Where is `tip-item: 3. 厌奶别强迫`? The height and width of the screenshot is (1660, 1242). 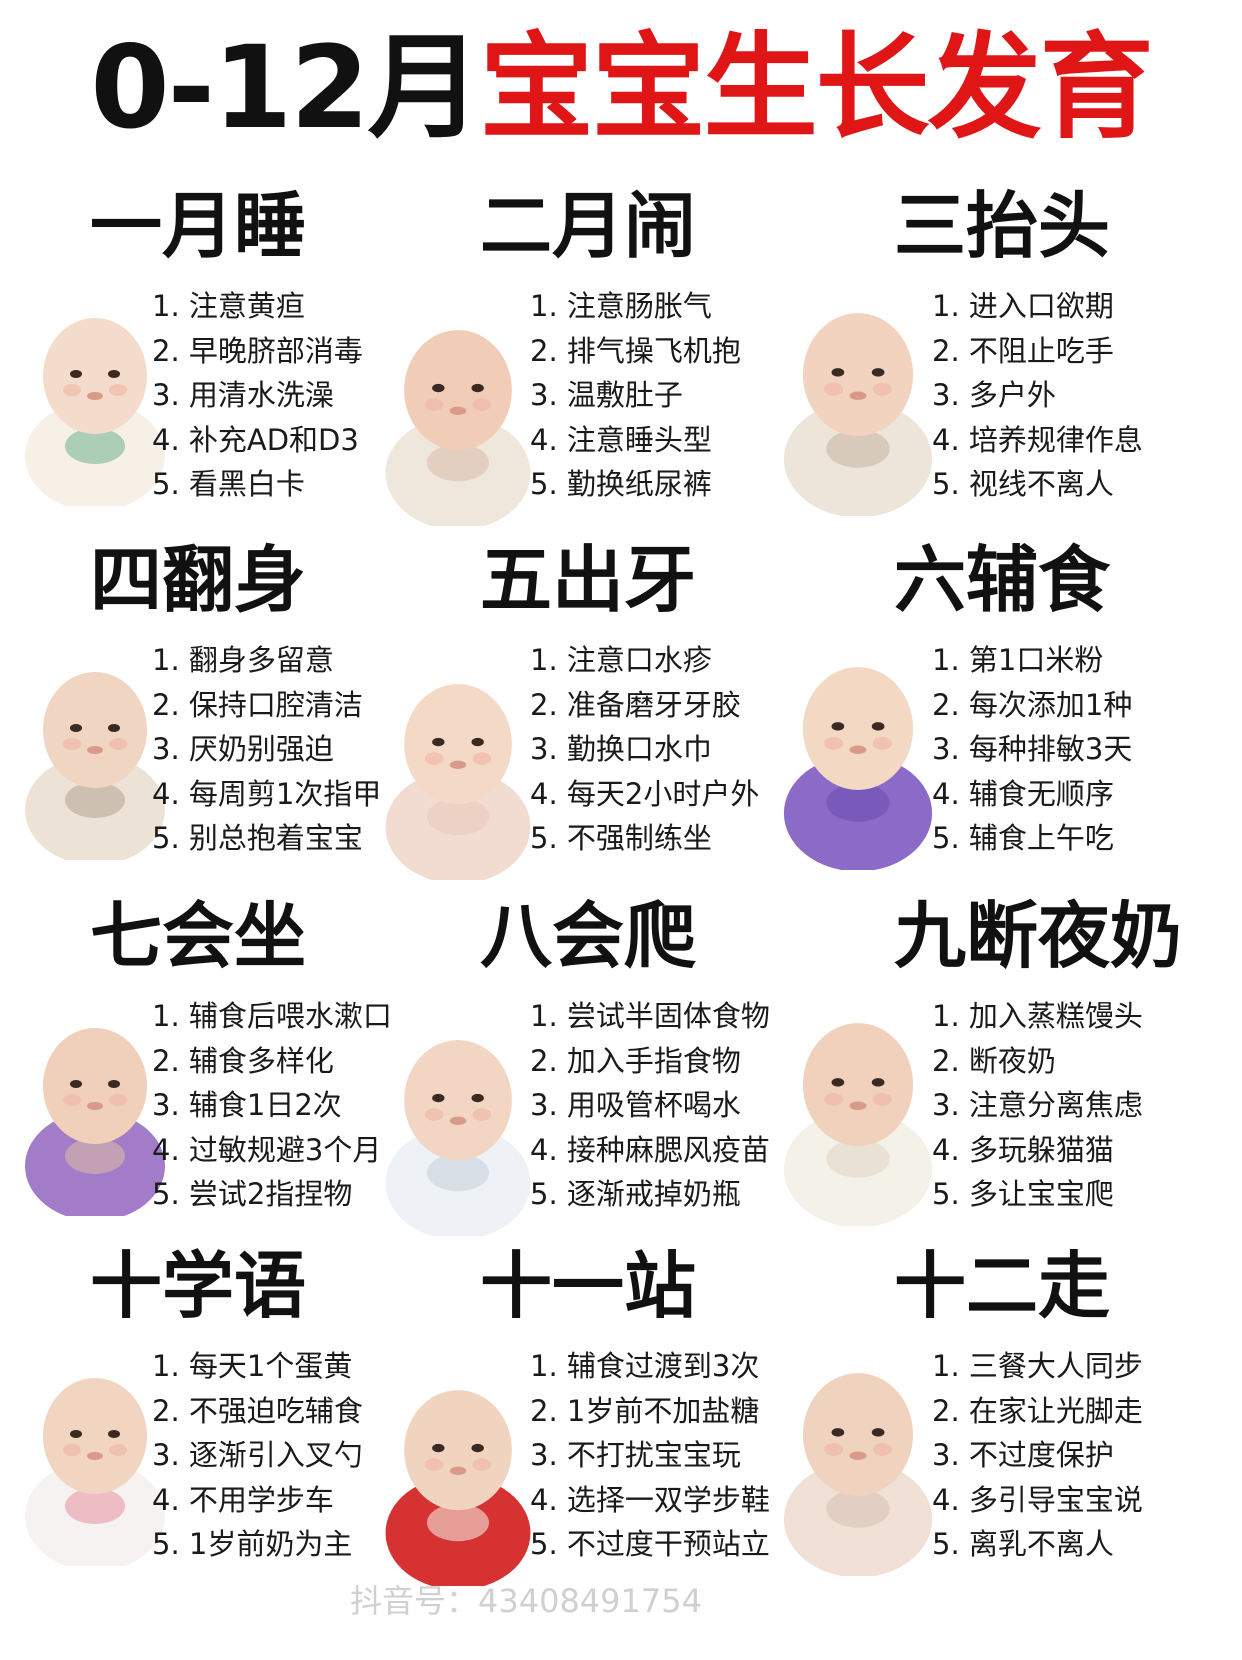 tip-item: 3. 厌奶别强迫 is located at coordinates (243, 749).